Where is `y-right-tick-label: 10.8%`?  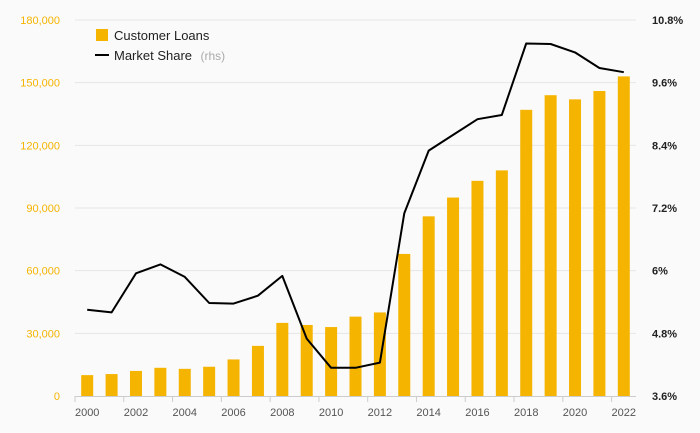
y-right-tick-label: 10.8% is located at coordinates (667, 21).